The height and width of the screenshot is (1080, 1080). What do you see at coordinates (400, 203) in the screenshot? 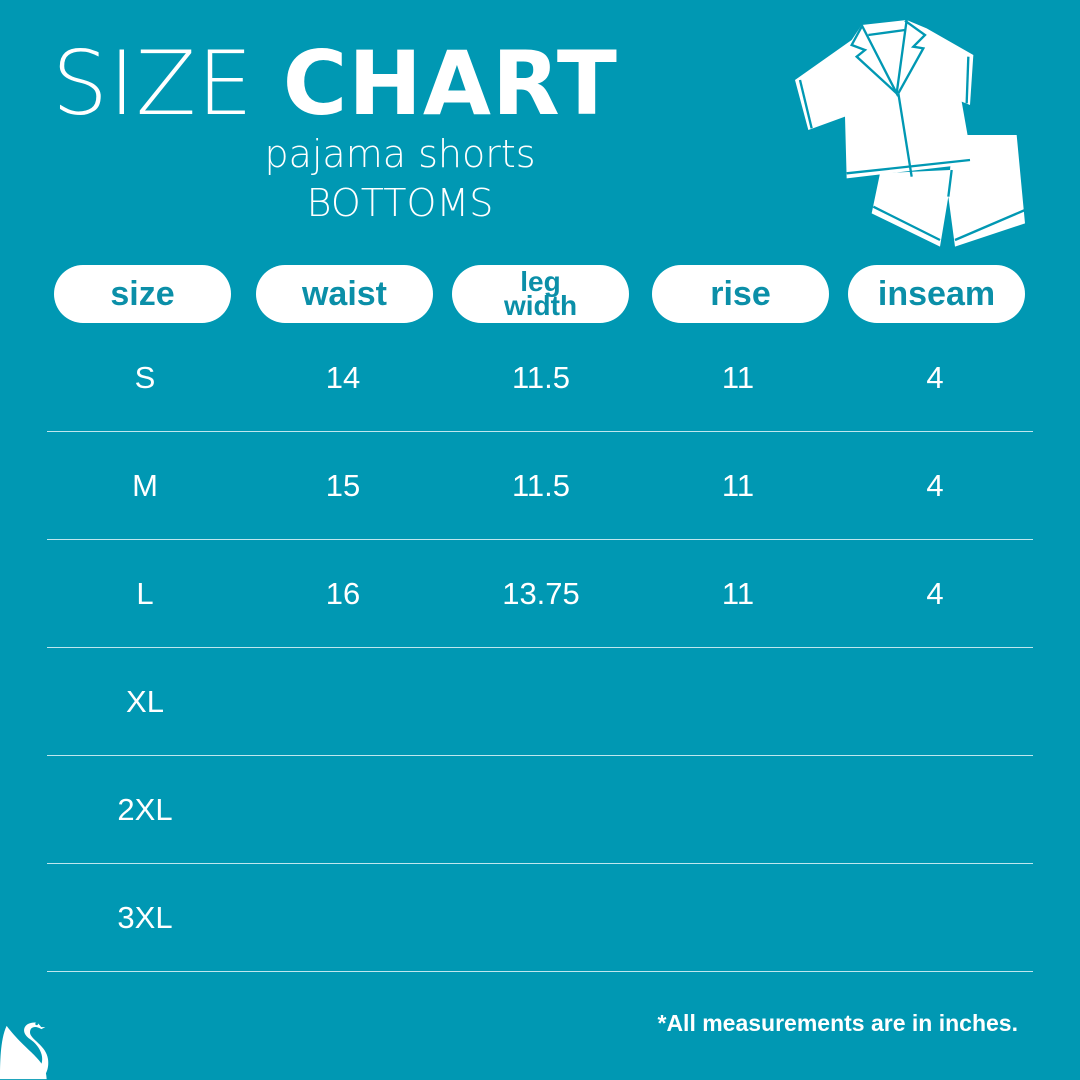
I see `category-label: BOTTOMS` at bounding box center [400, 203].